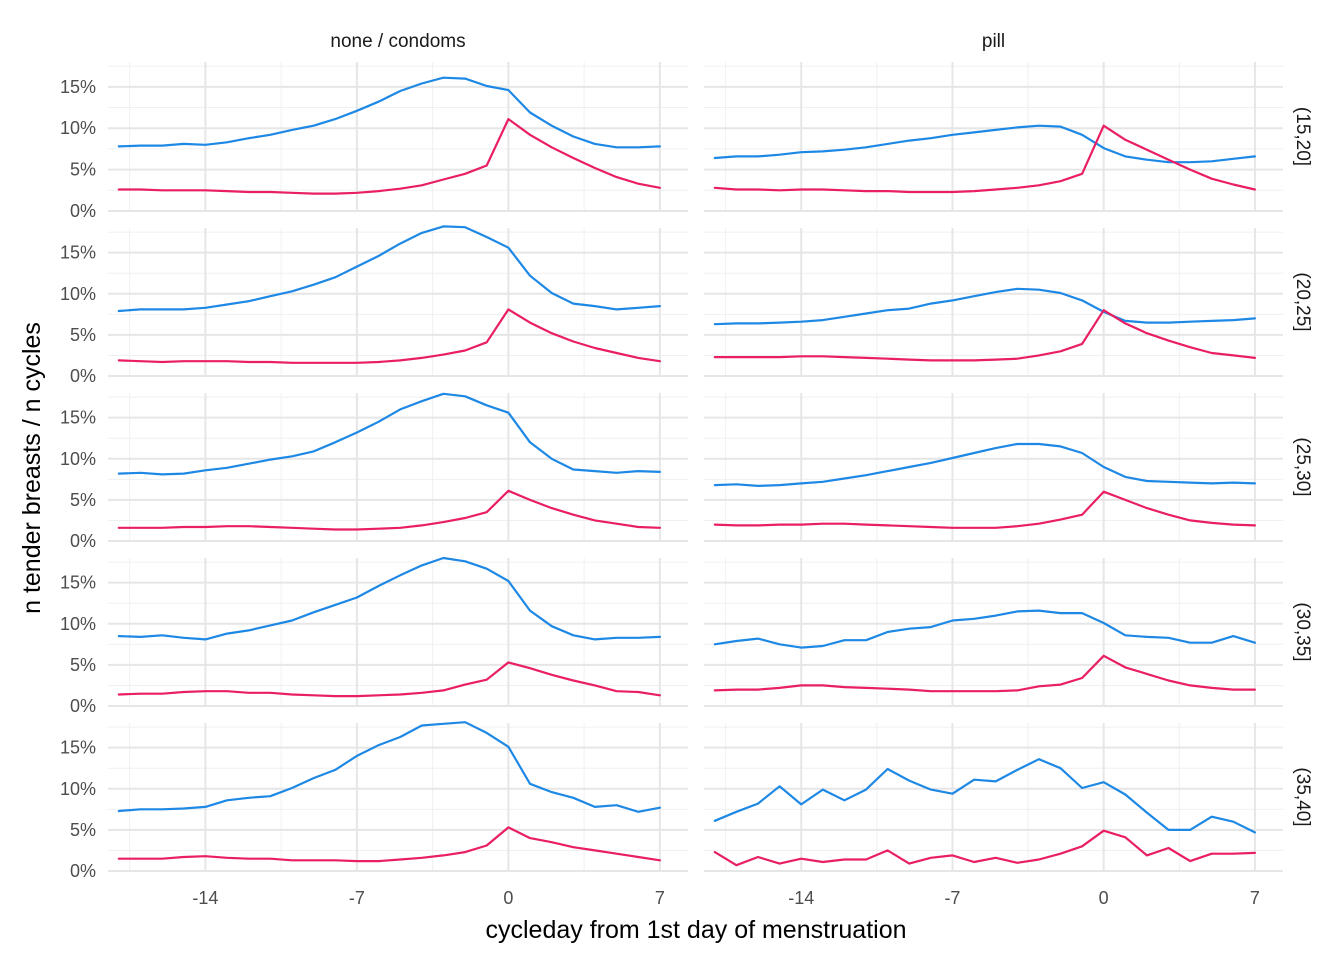 The image size is (1344, 960). I want to click on facet-row-label: (15,20], so click(1302, 136).